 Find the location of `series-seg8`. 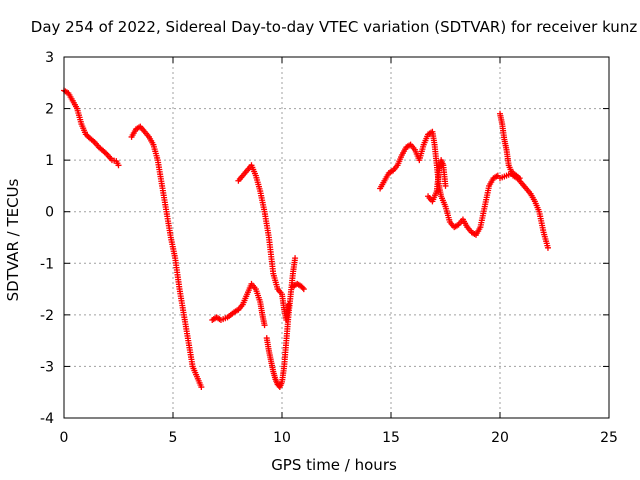

series-seg8 is located at coordinates (437, 181).